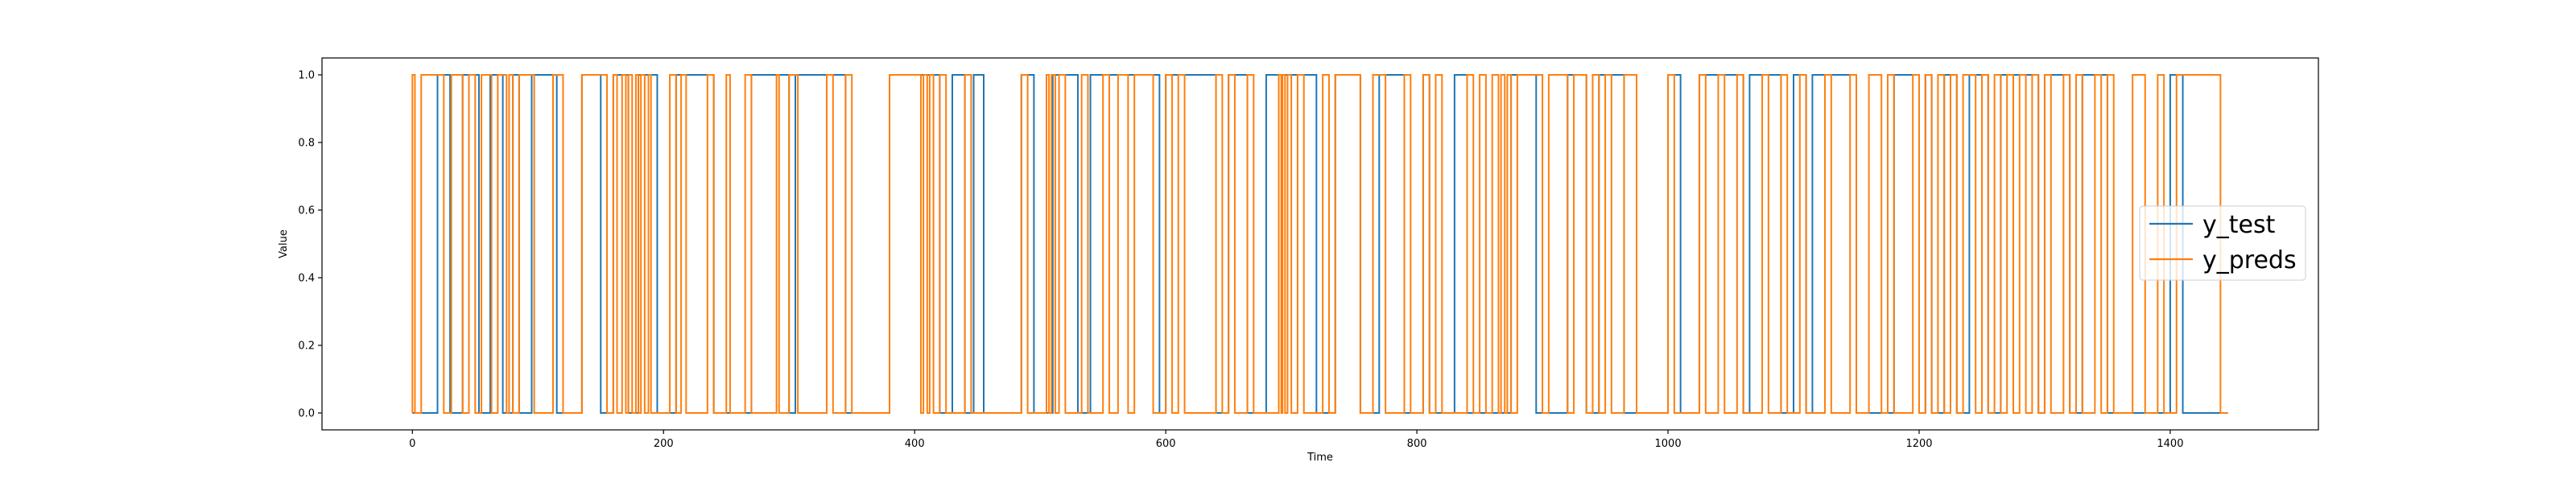 The image size is (2576, 483). I want to click on x-tick-label: 1400, so click(2170, 444).